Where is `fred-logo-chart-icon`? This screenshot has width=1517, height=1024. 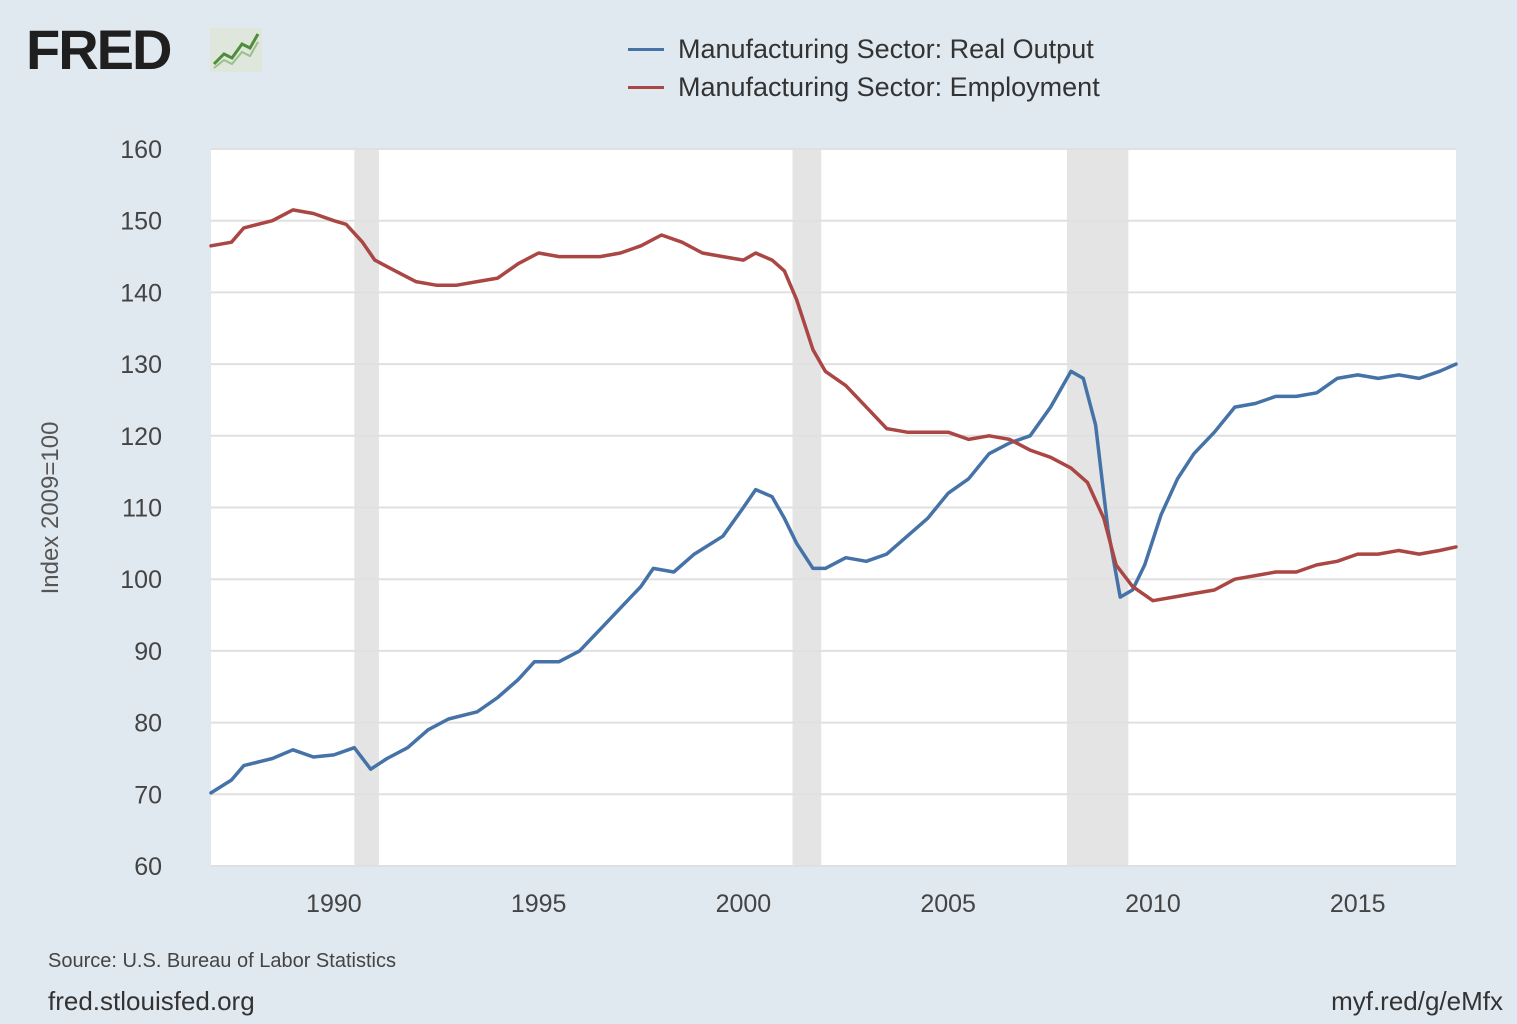
fred-logo-chart-icon is located at coordinates (236, 50).